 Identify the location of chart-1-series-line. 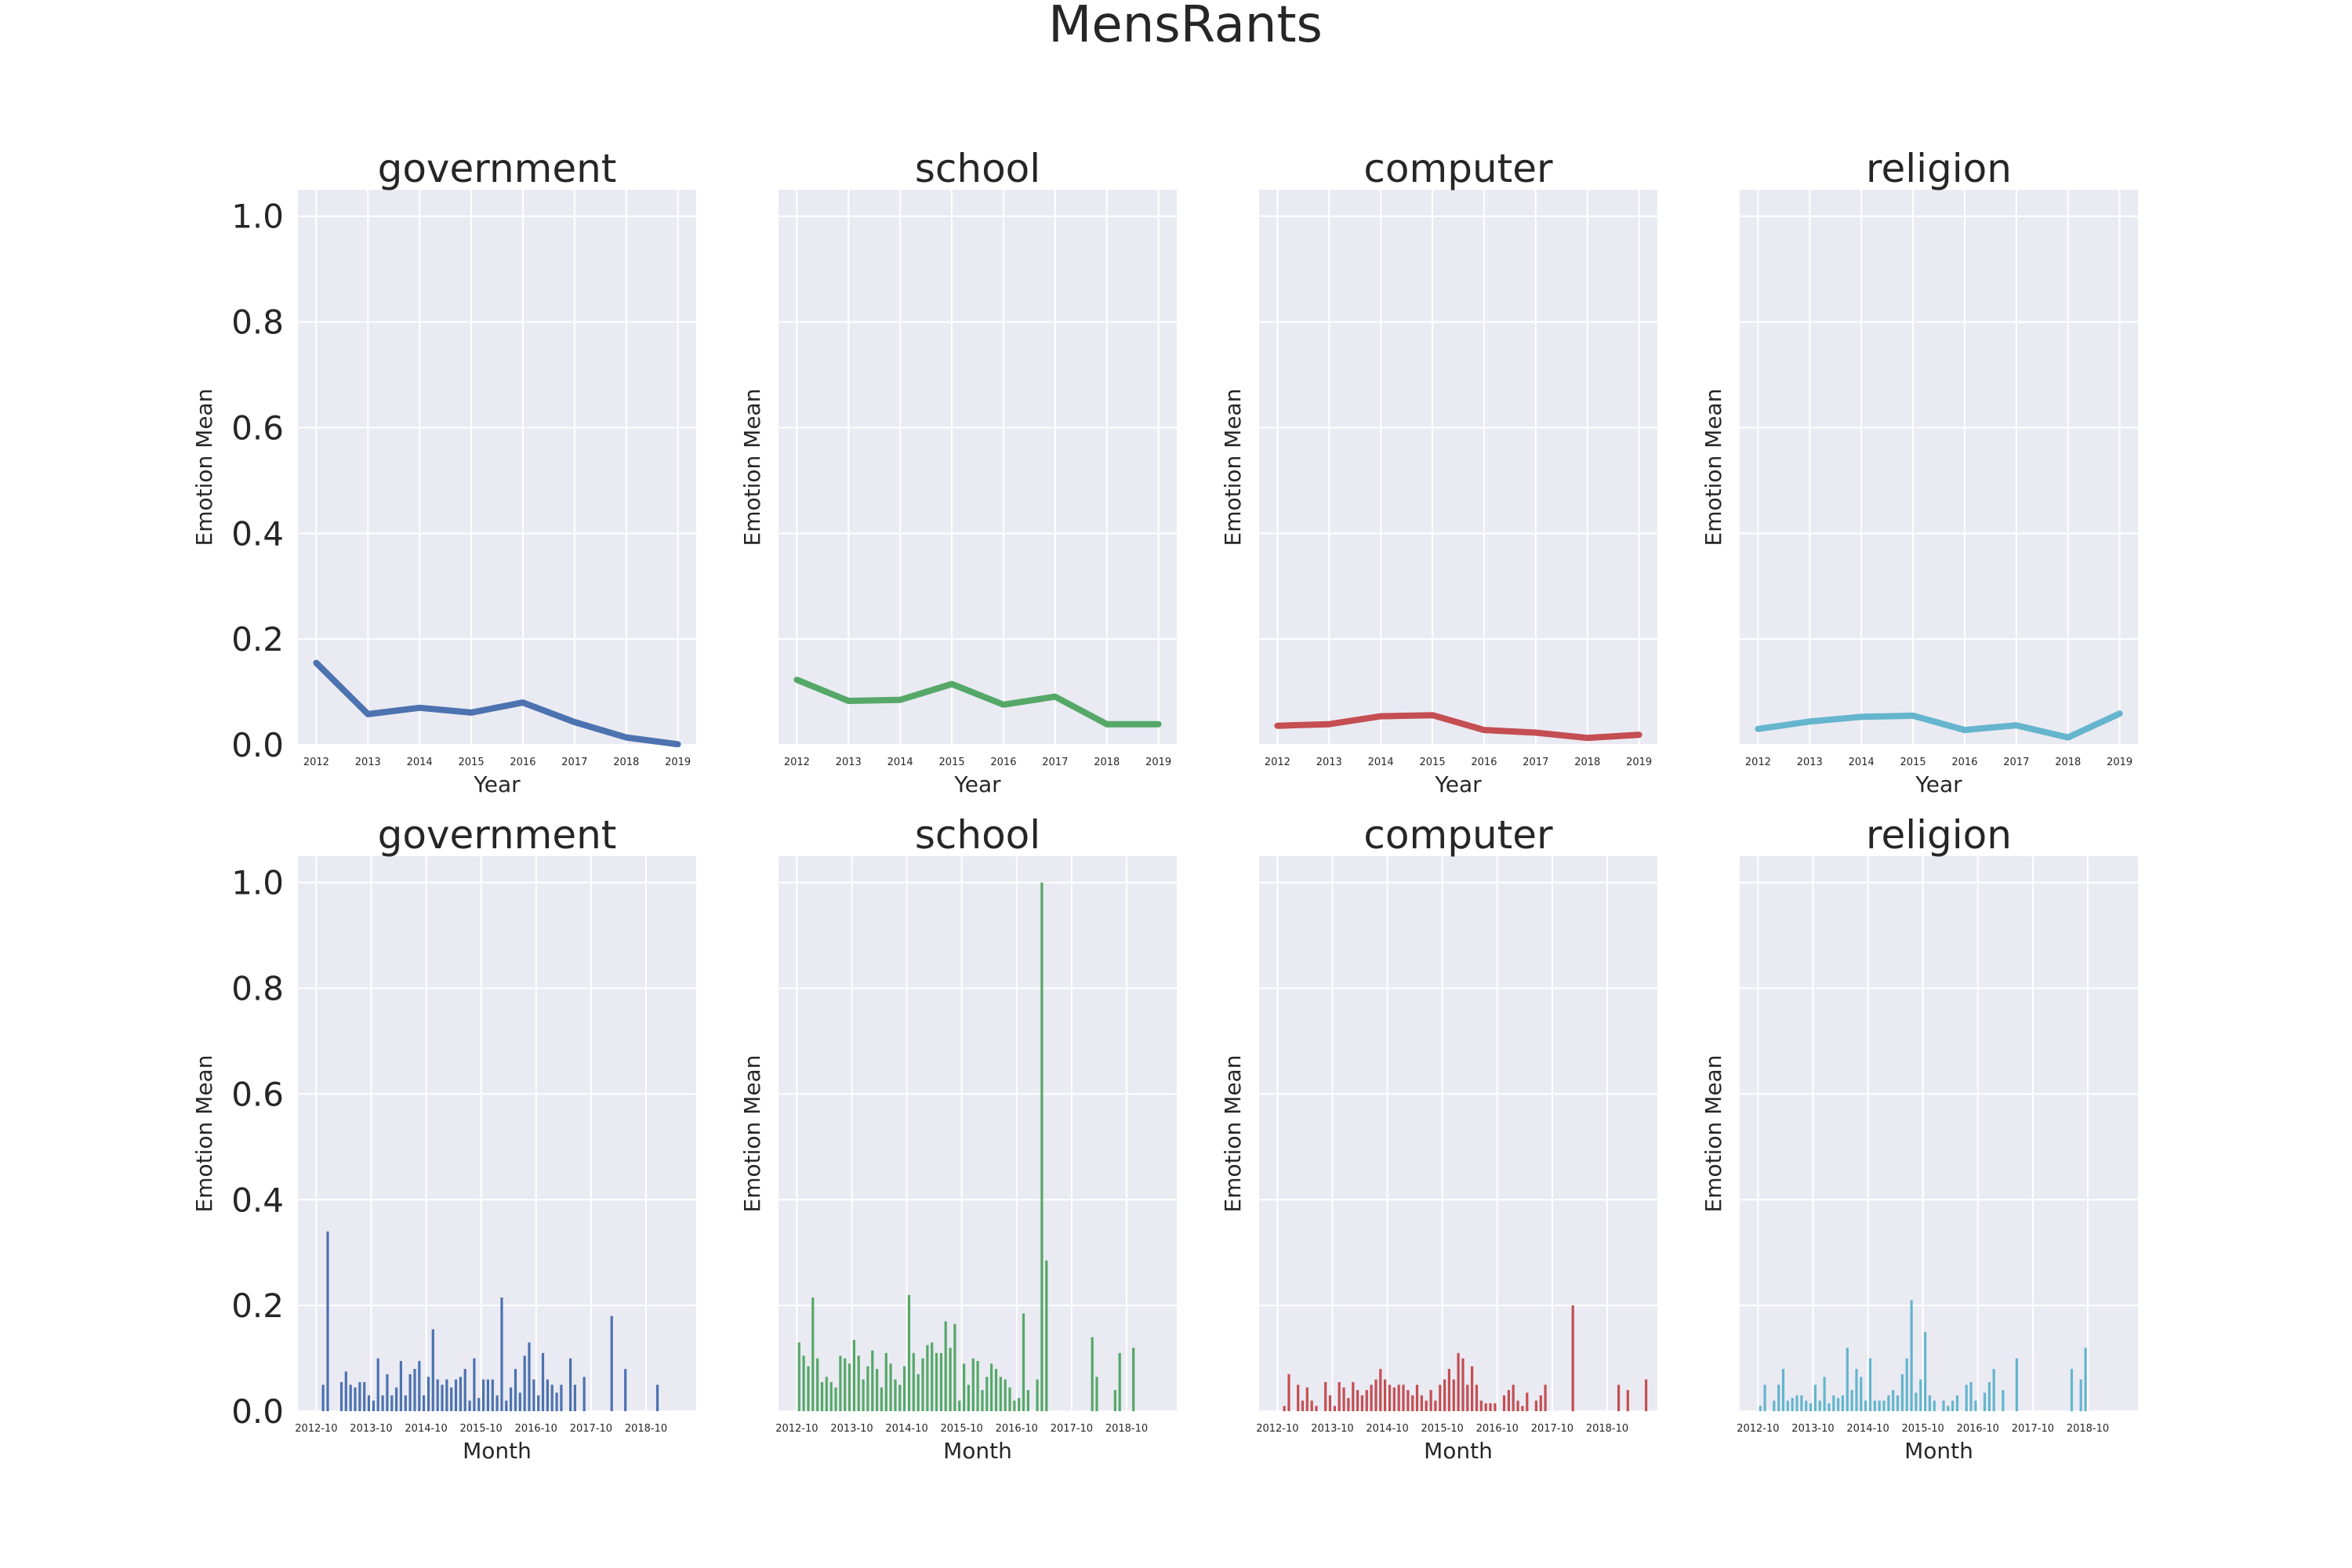
(497, 703).